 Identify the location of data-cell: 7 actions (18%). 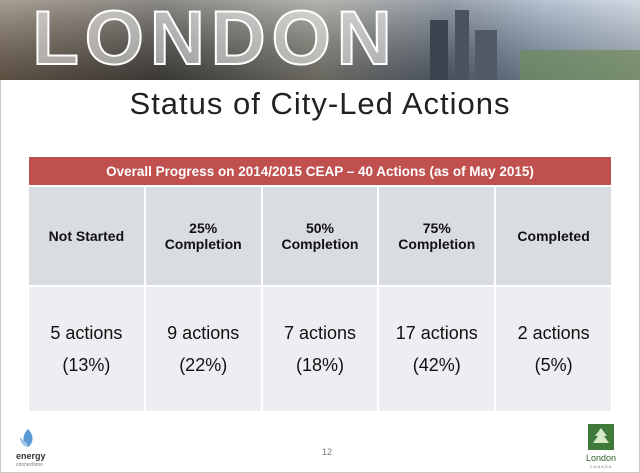
(320, 349).